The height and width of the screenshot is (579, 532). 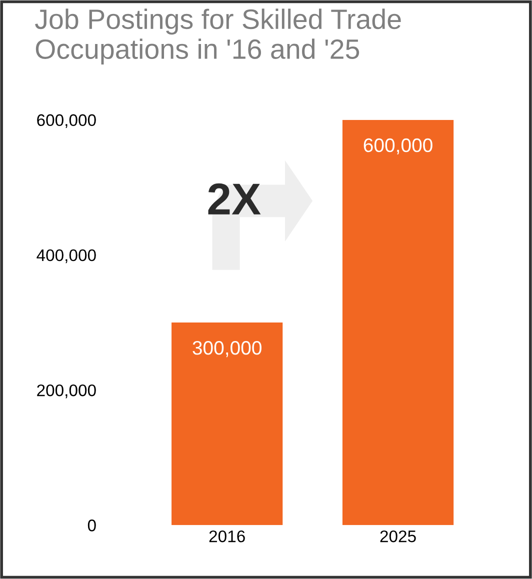 I want to click on chart-title: Job Postings for Skilled Trade Occupations in '16 and '25, so click(x=218, y=36).